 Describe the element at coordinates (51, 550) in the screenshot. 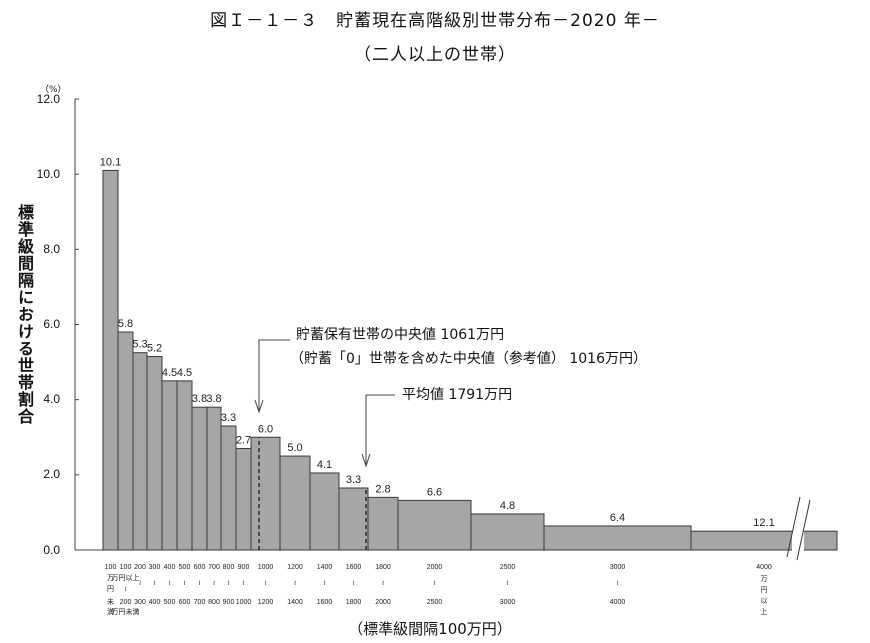

I see `y-tick-label: 0.0` at that location.